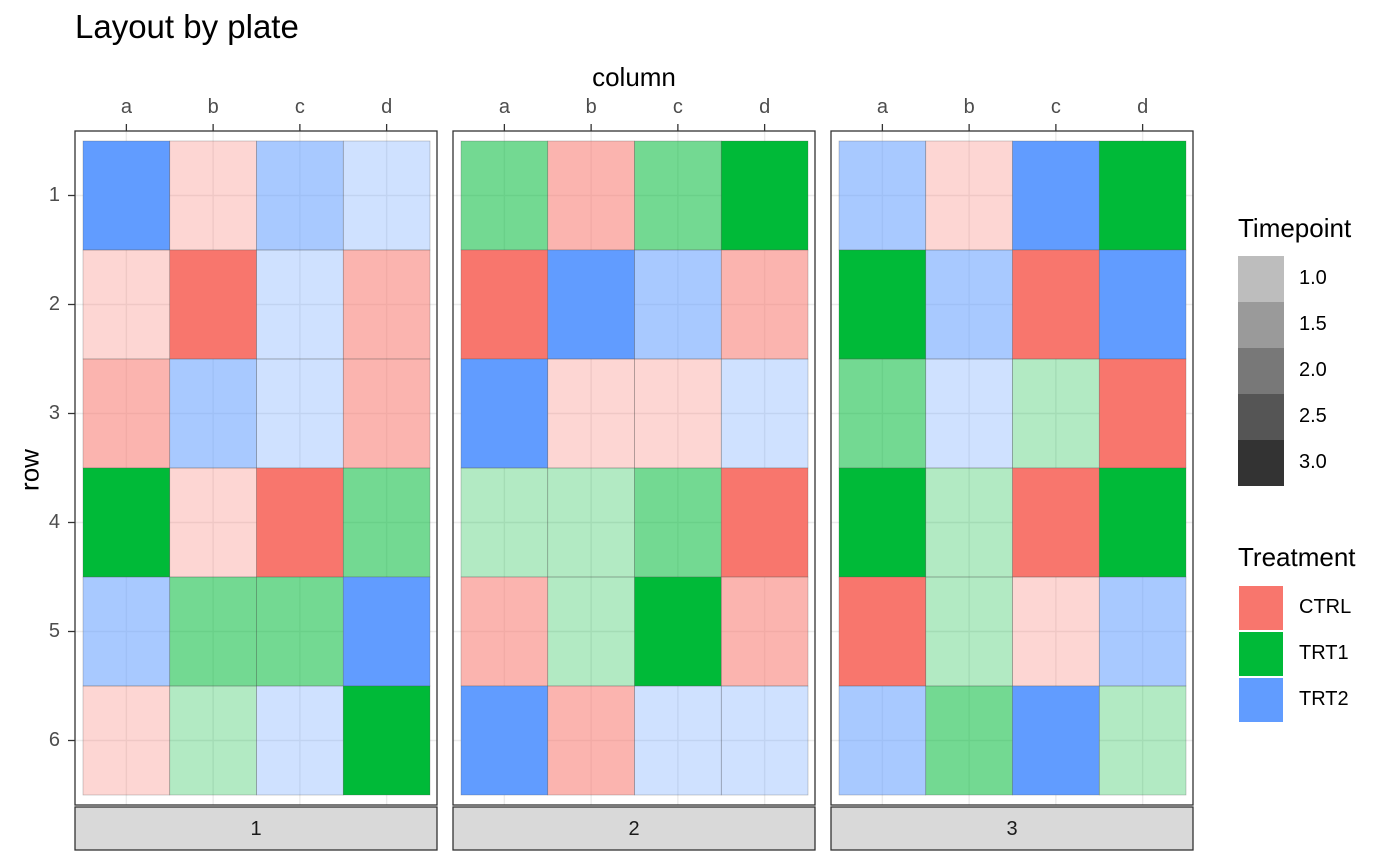 The height and width of the screenshot is (866, 1400). I want to click on y-tick-label: 2, so click(54, 303).